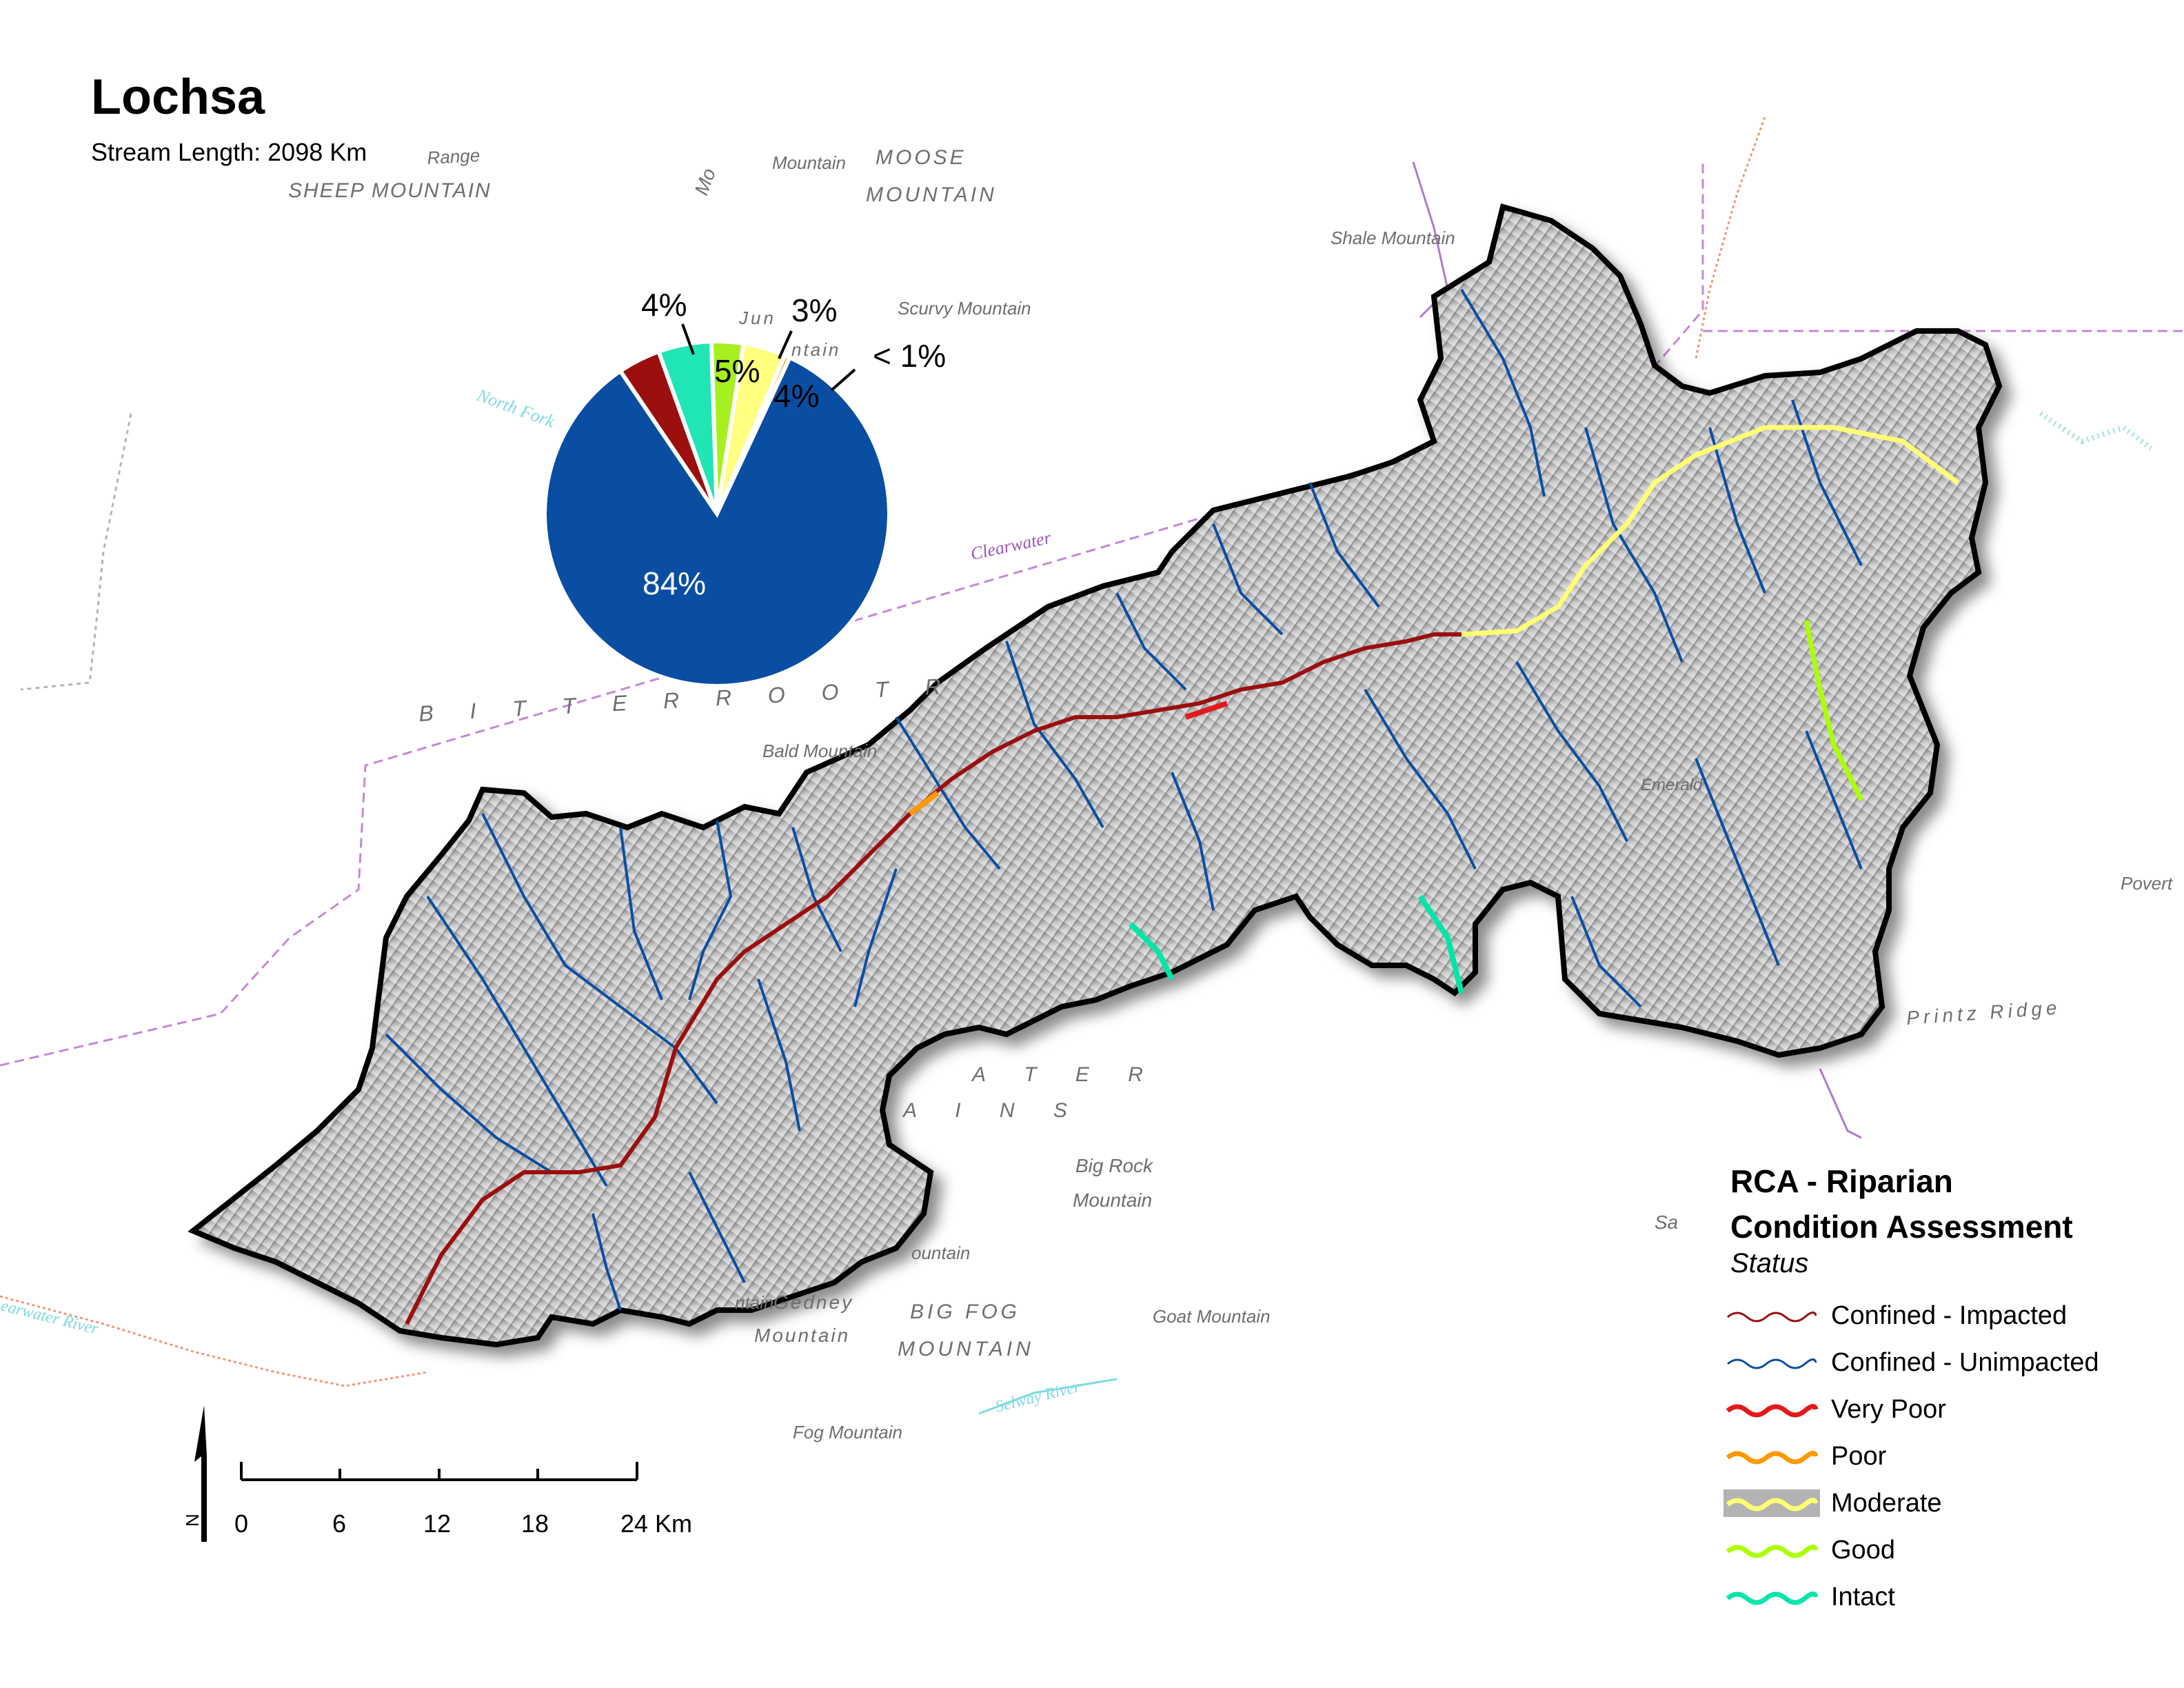  What do you see at coordinates (940, 1253) in the screenshot?
I see `place-label: ountain` at bounding box center [940, 1253].